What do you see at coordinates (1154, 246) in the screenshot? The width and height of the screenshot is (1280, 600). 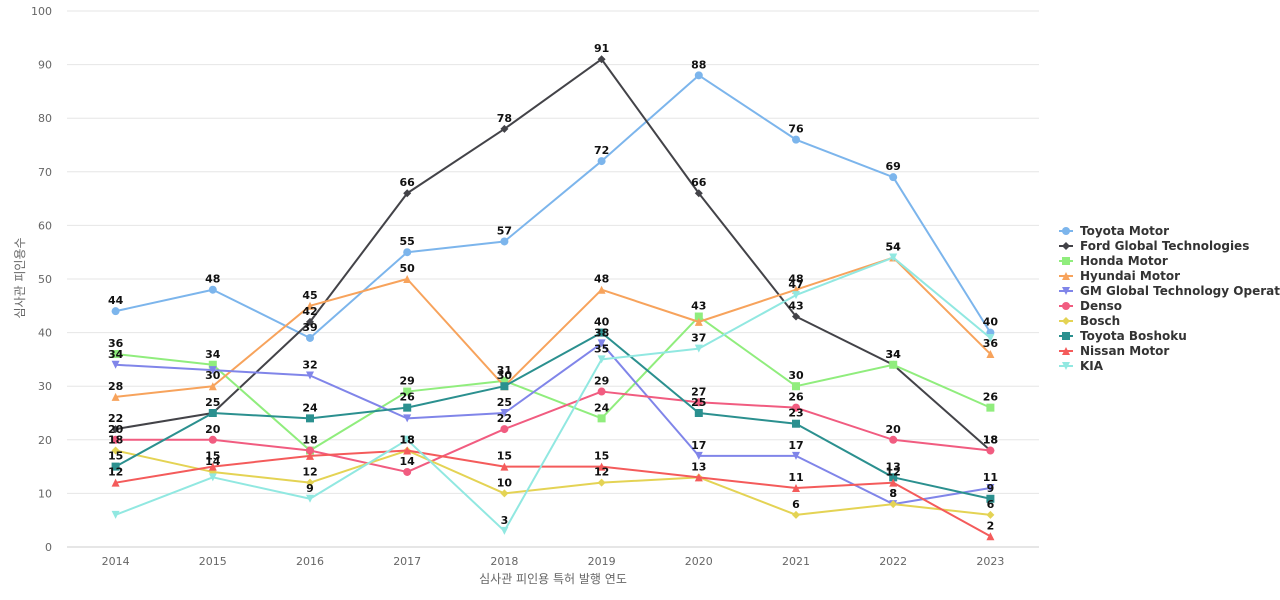 I see `legend-item: Ford Global Technologies` at bounding box center [1154, 246].